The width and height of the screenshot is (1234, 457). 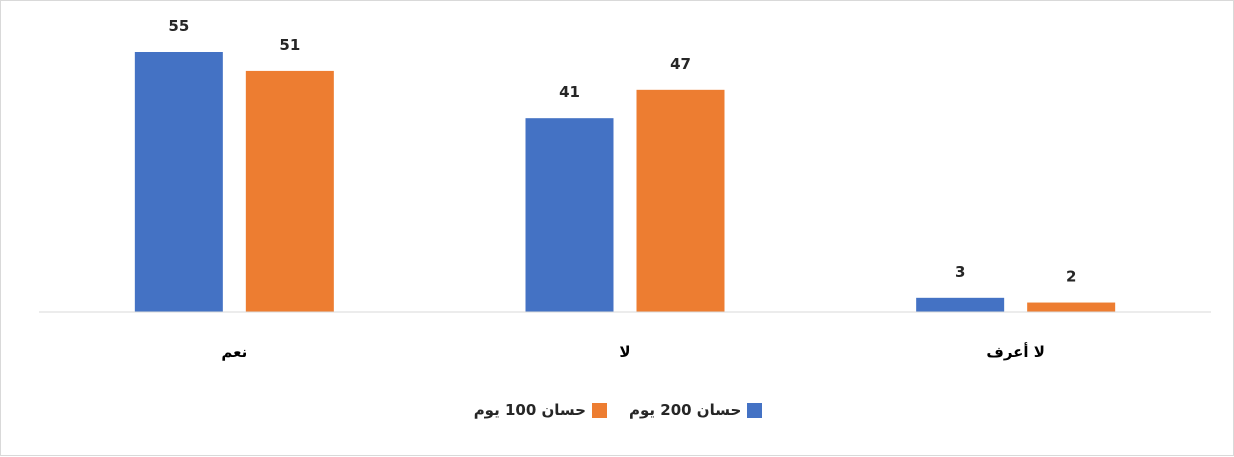 I want to click on legend-item-series-1: حسان 200 يوم, so click(x=696, y=410).